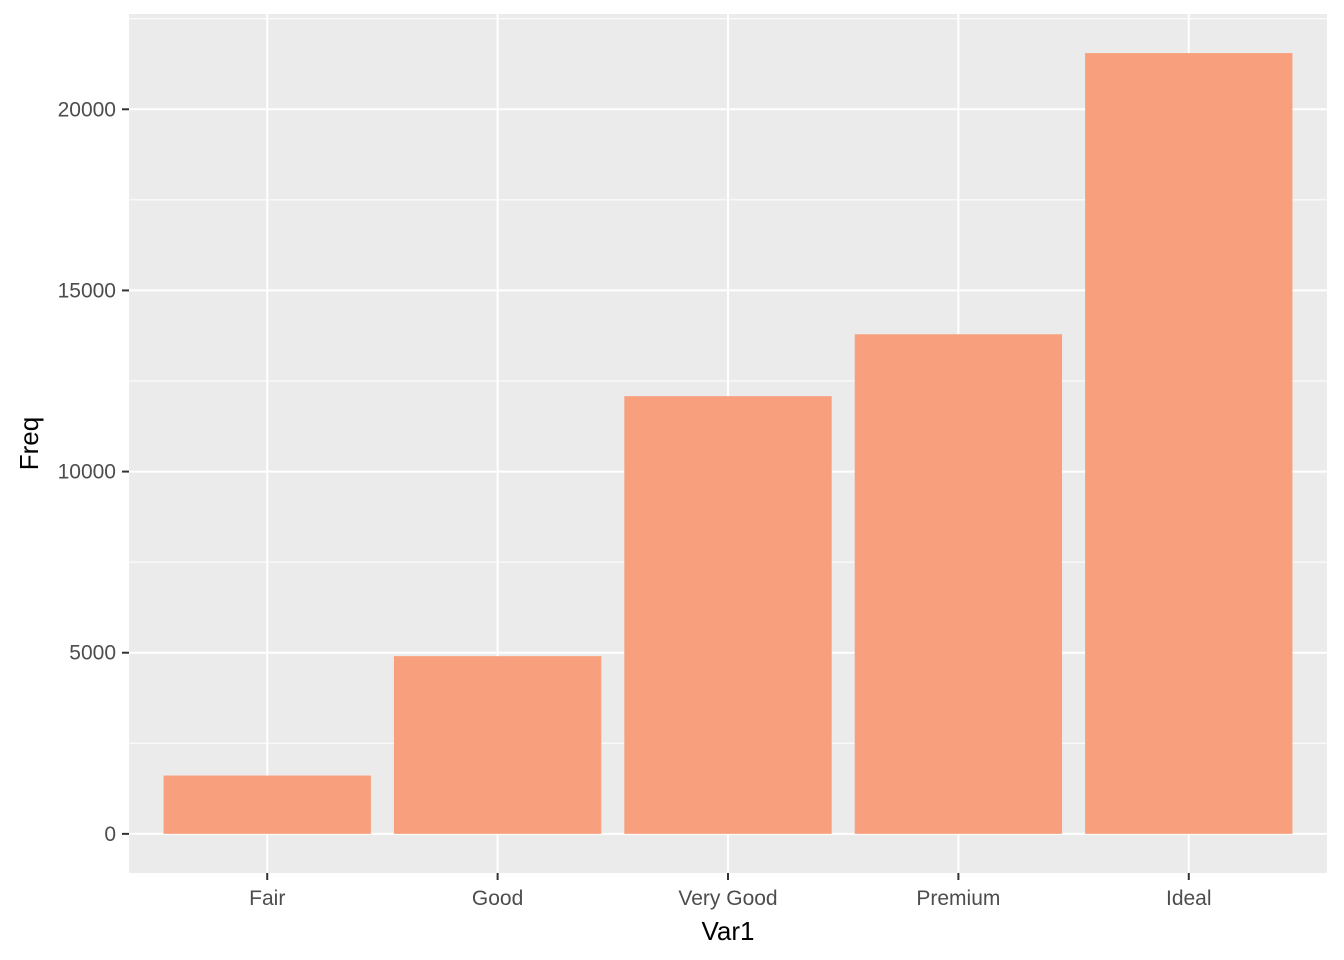  I want to click on y-tick-label: 20000, so click(87, 109).